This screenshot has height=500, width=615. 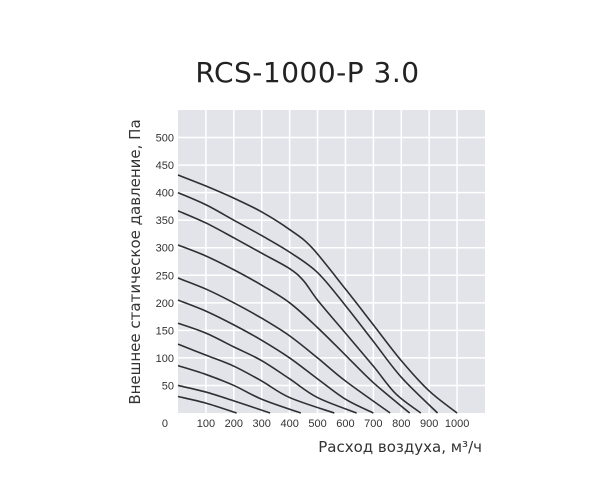 I want to click on y-axis-label: Внешнее статическое давление, Па, so click(x=135, y=261).